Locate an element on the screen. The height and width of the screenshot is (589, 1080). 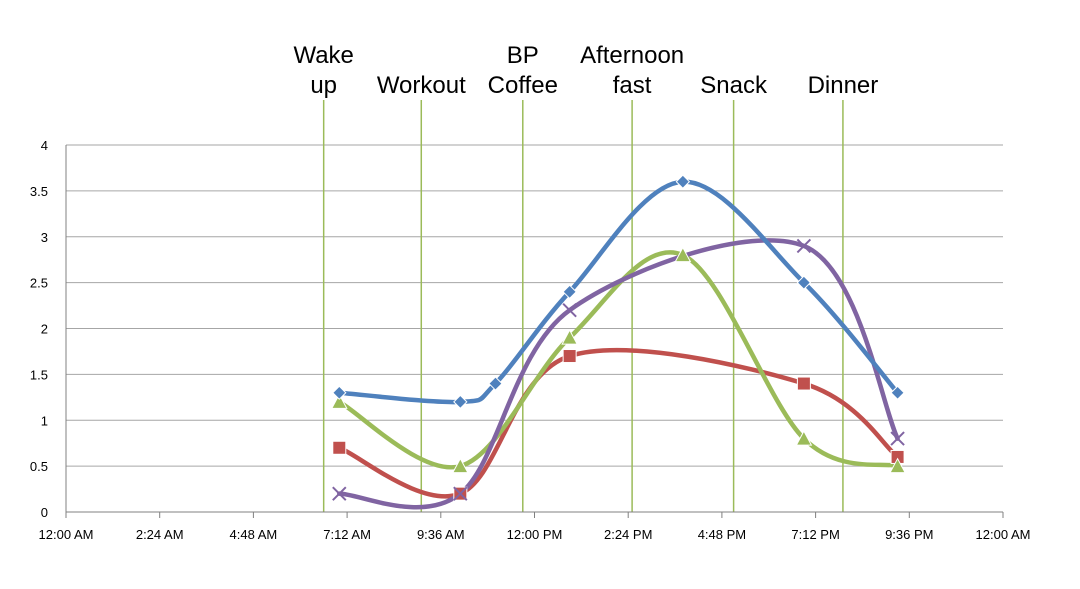
y-tick-label: 0 is located at coordinates (44, 512).